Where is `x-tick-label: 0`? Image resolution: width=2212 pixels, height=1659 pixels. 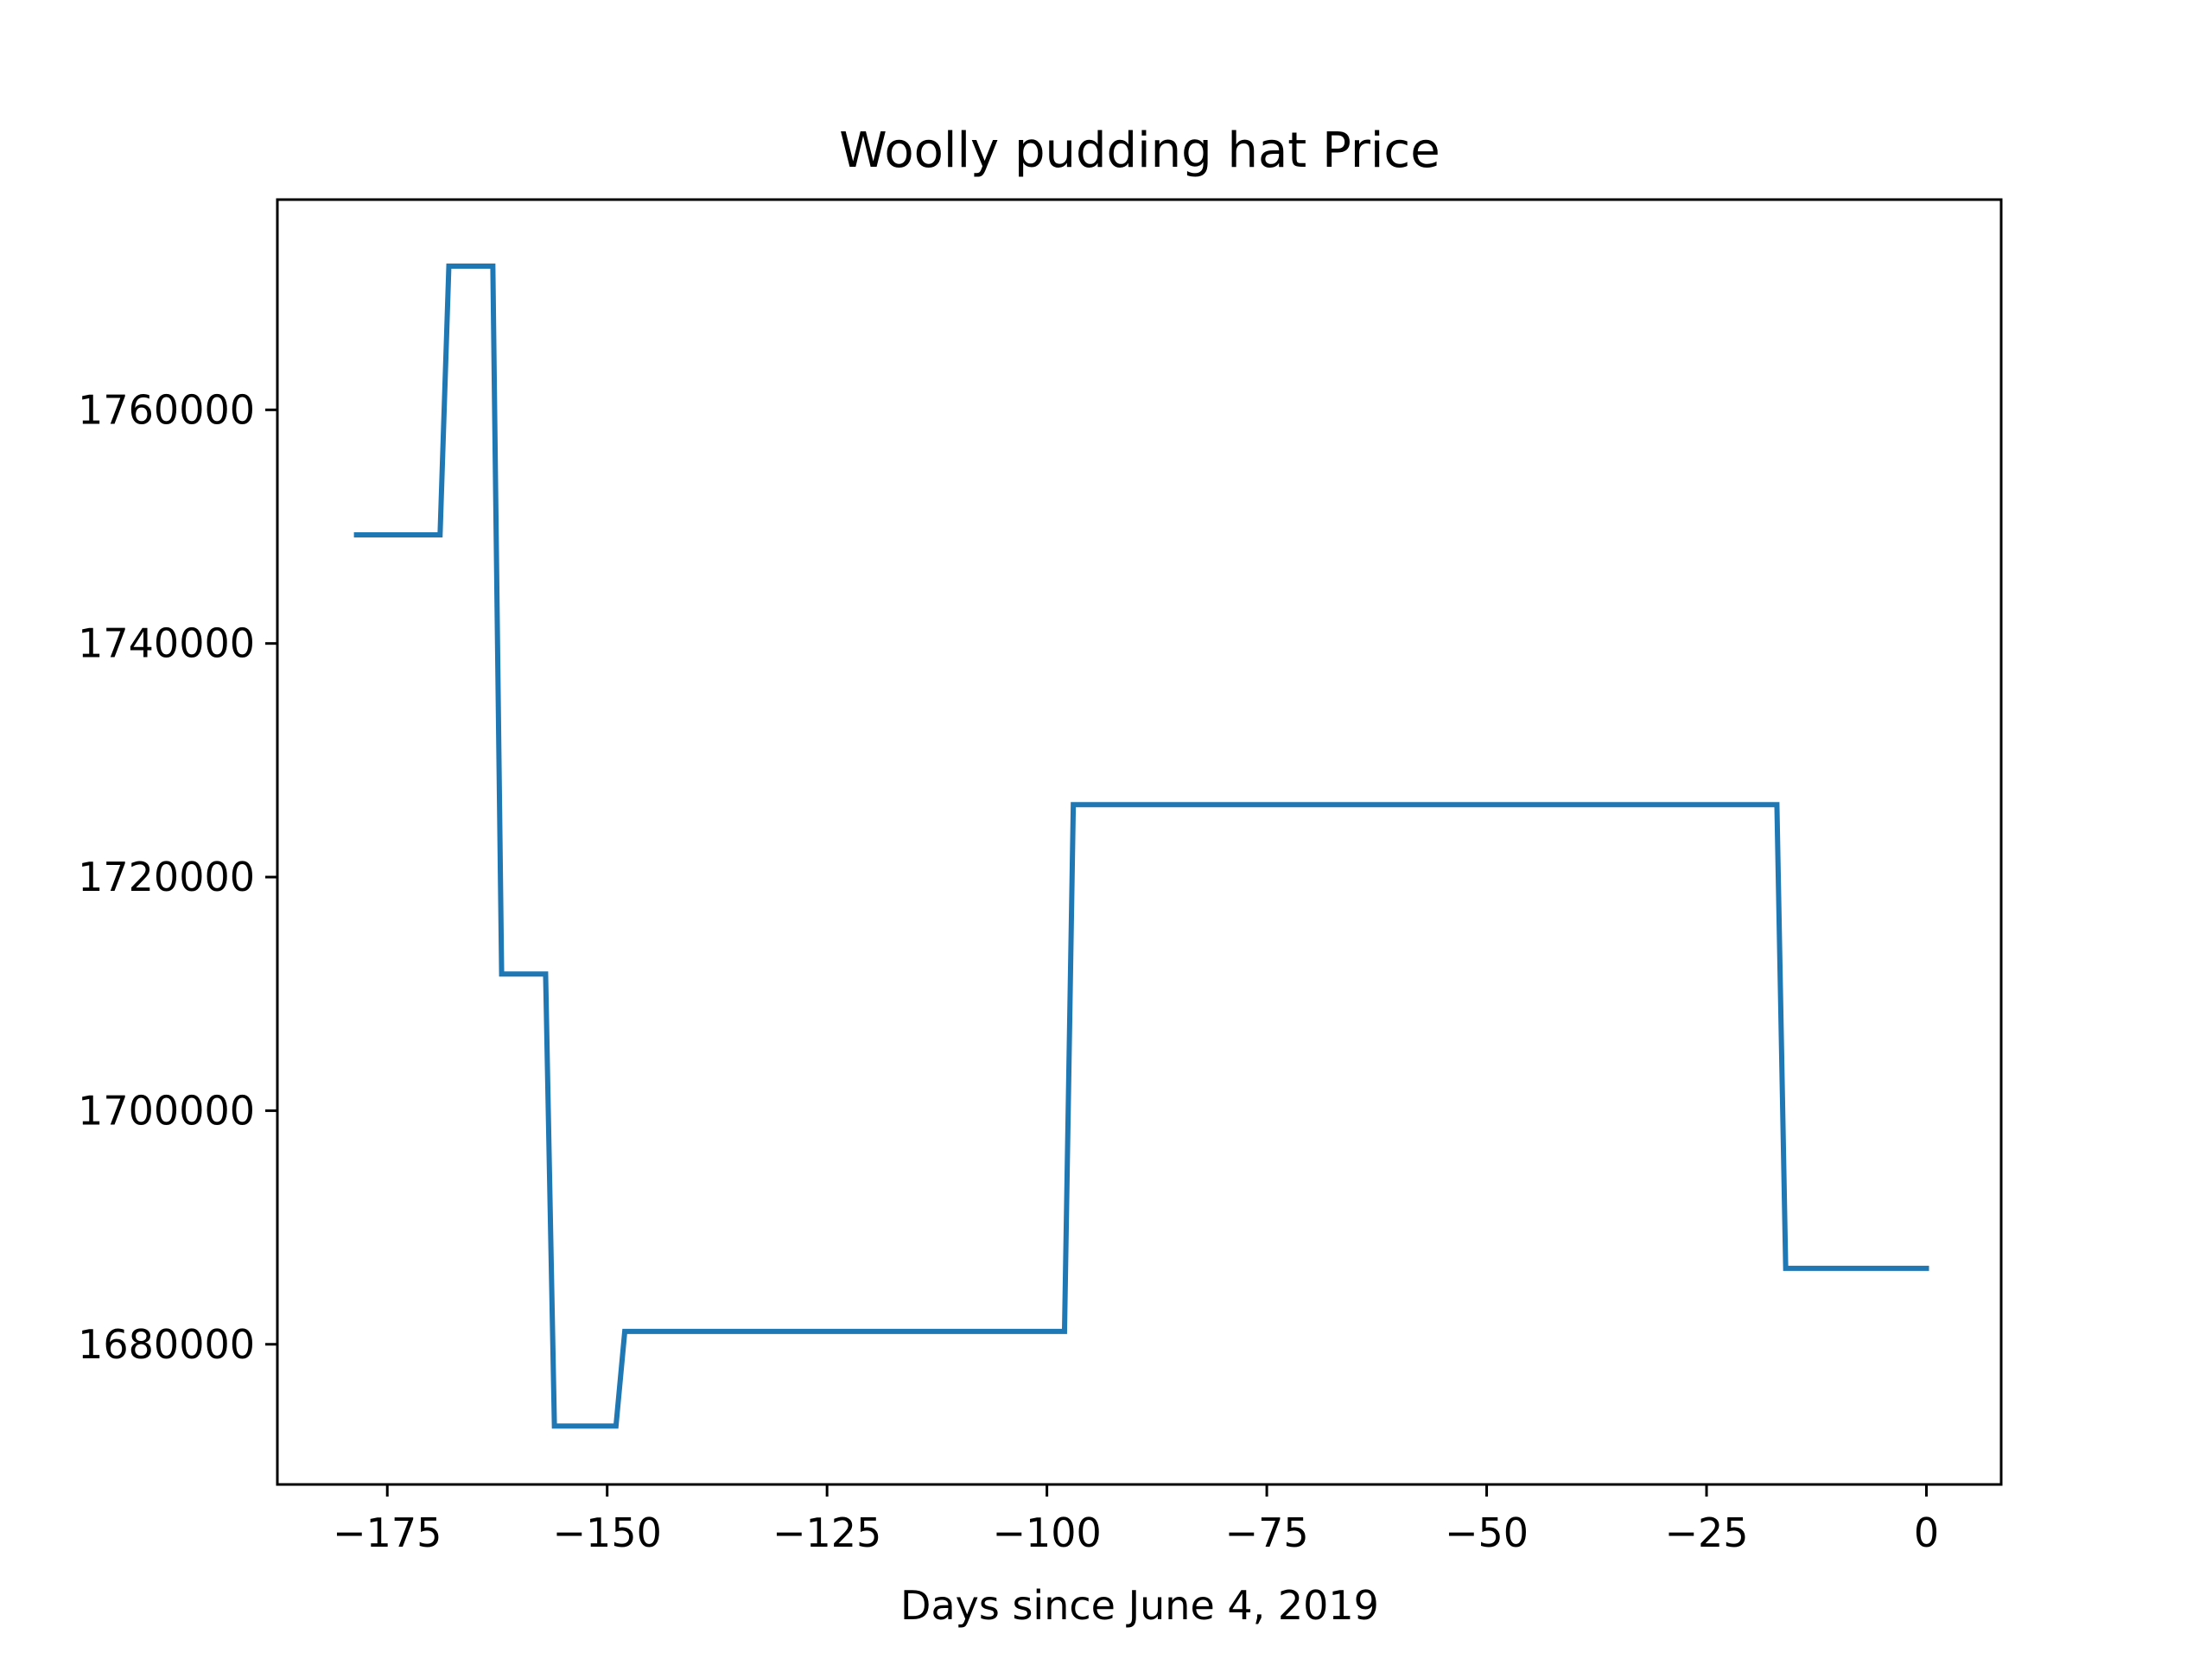
x-tick-label: 0 is located at coordinates (1927, 1533).